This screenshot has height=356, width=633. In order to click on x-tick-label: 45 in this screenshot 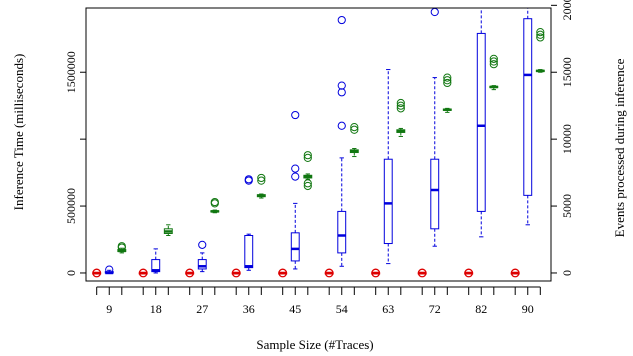, I will do `click(295, 309)`.